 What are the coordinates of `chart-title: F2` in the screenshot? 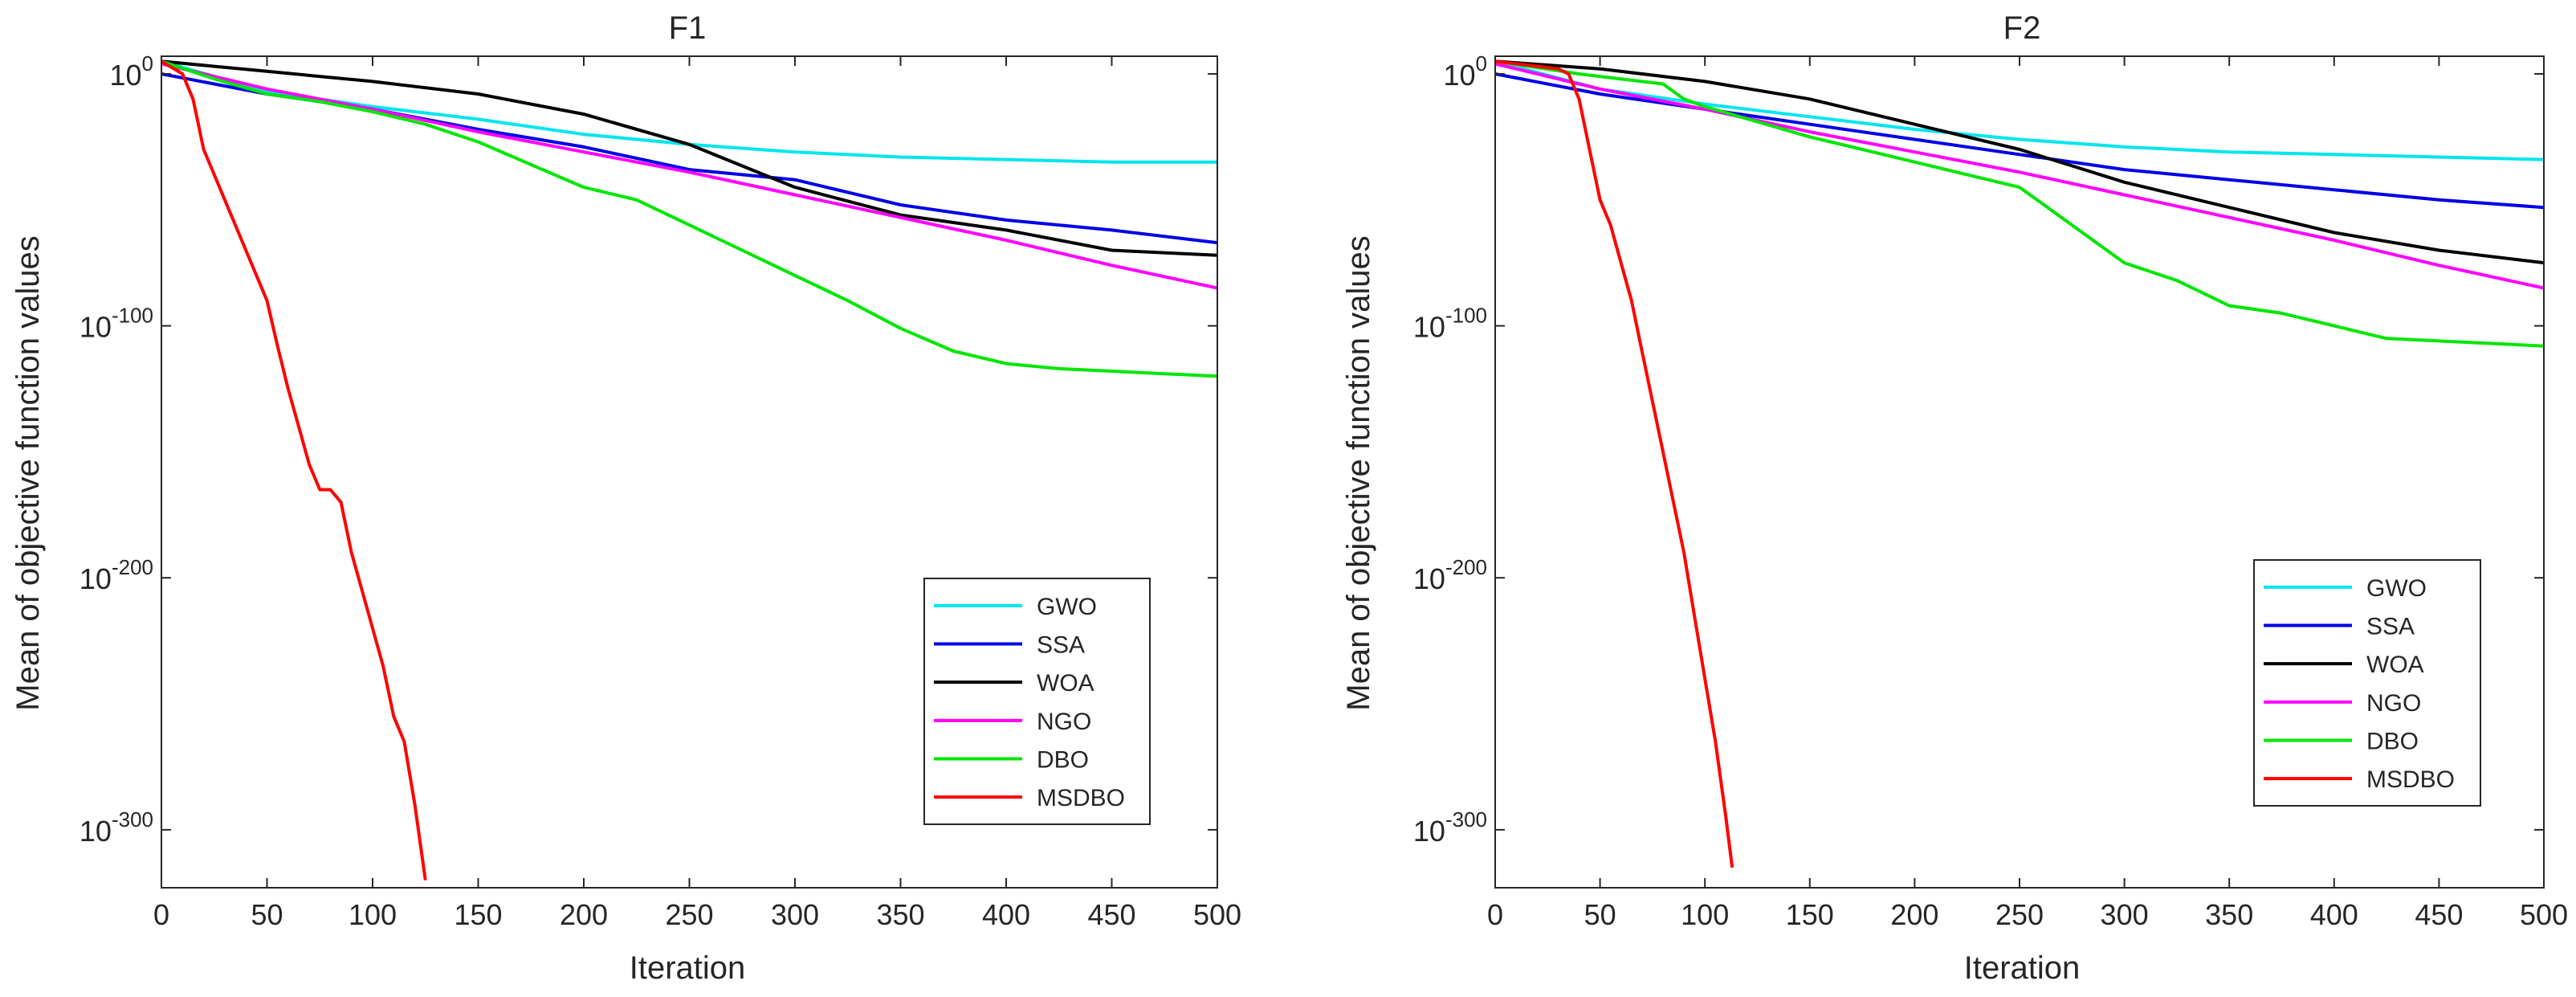 It's located at (2022, 28).